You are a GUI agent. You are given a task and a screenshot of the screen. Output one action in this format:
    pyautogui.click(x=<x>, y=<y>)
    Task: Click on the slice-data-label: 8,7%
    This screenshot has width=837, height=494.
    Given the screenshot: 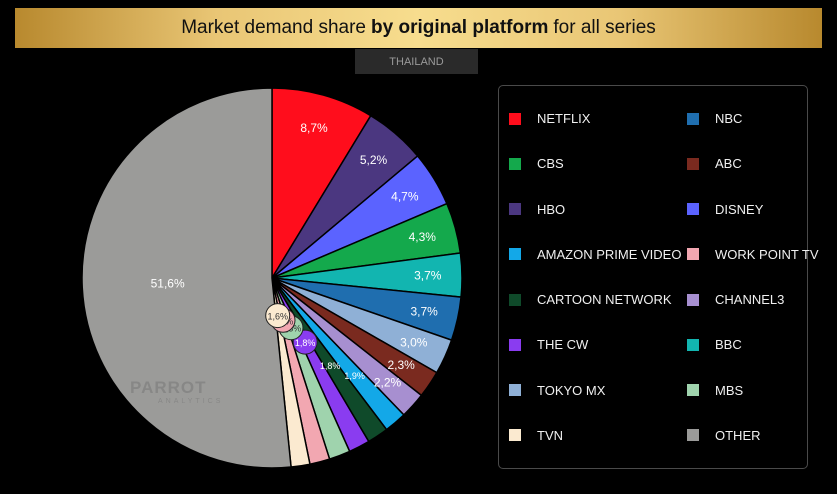 What is the action you would take?
    pyautogui.click(x=314, y=128)
    